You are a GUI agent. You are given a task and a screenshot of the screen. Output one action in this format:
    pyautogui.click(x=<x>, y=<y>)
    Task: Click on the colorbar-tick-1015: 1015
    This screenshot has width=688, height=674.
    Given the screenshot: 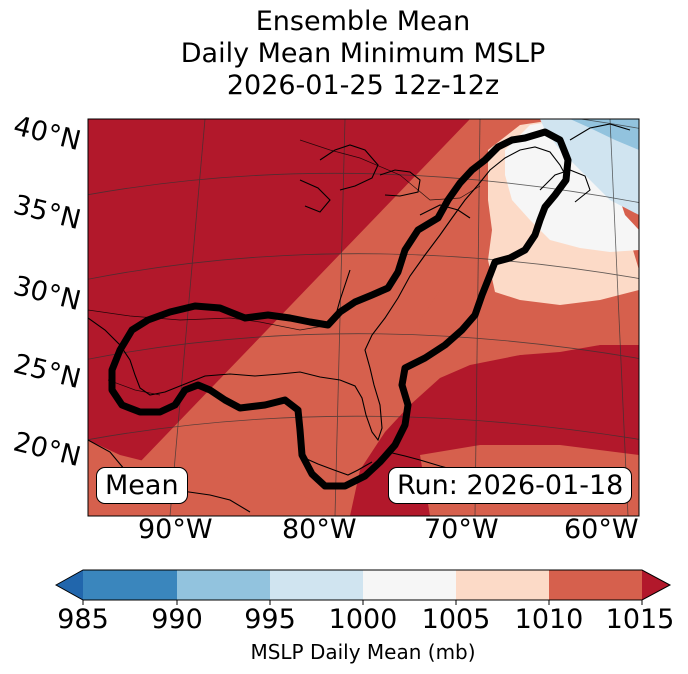 What is the action you would take?
    pyautogui.click(x=640, y=619)
    